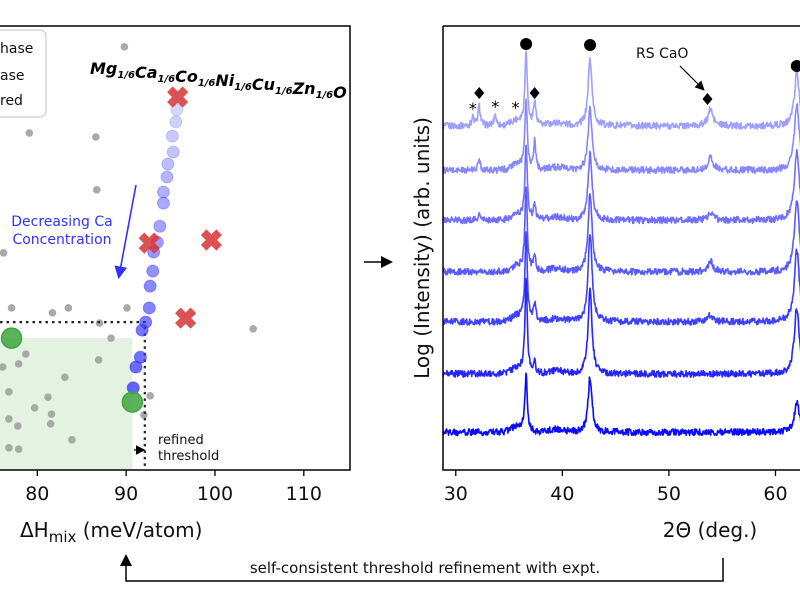  I want to click on legend-entry: ase, so click(12, 76).